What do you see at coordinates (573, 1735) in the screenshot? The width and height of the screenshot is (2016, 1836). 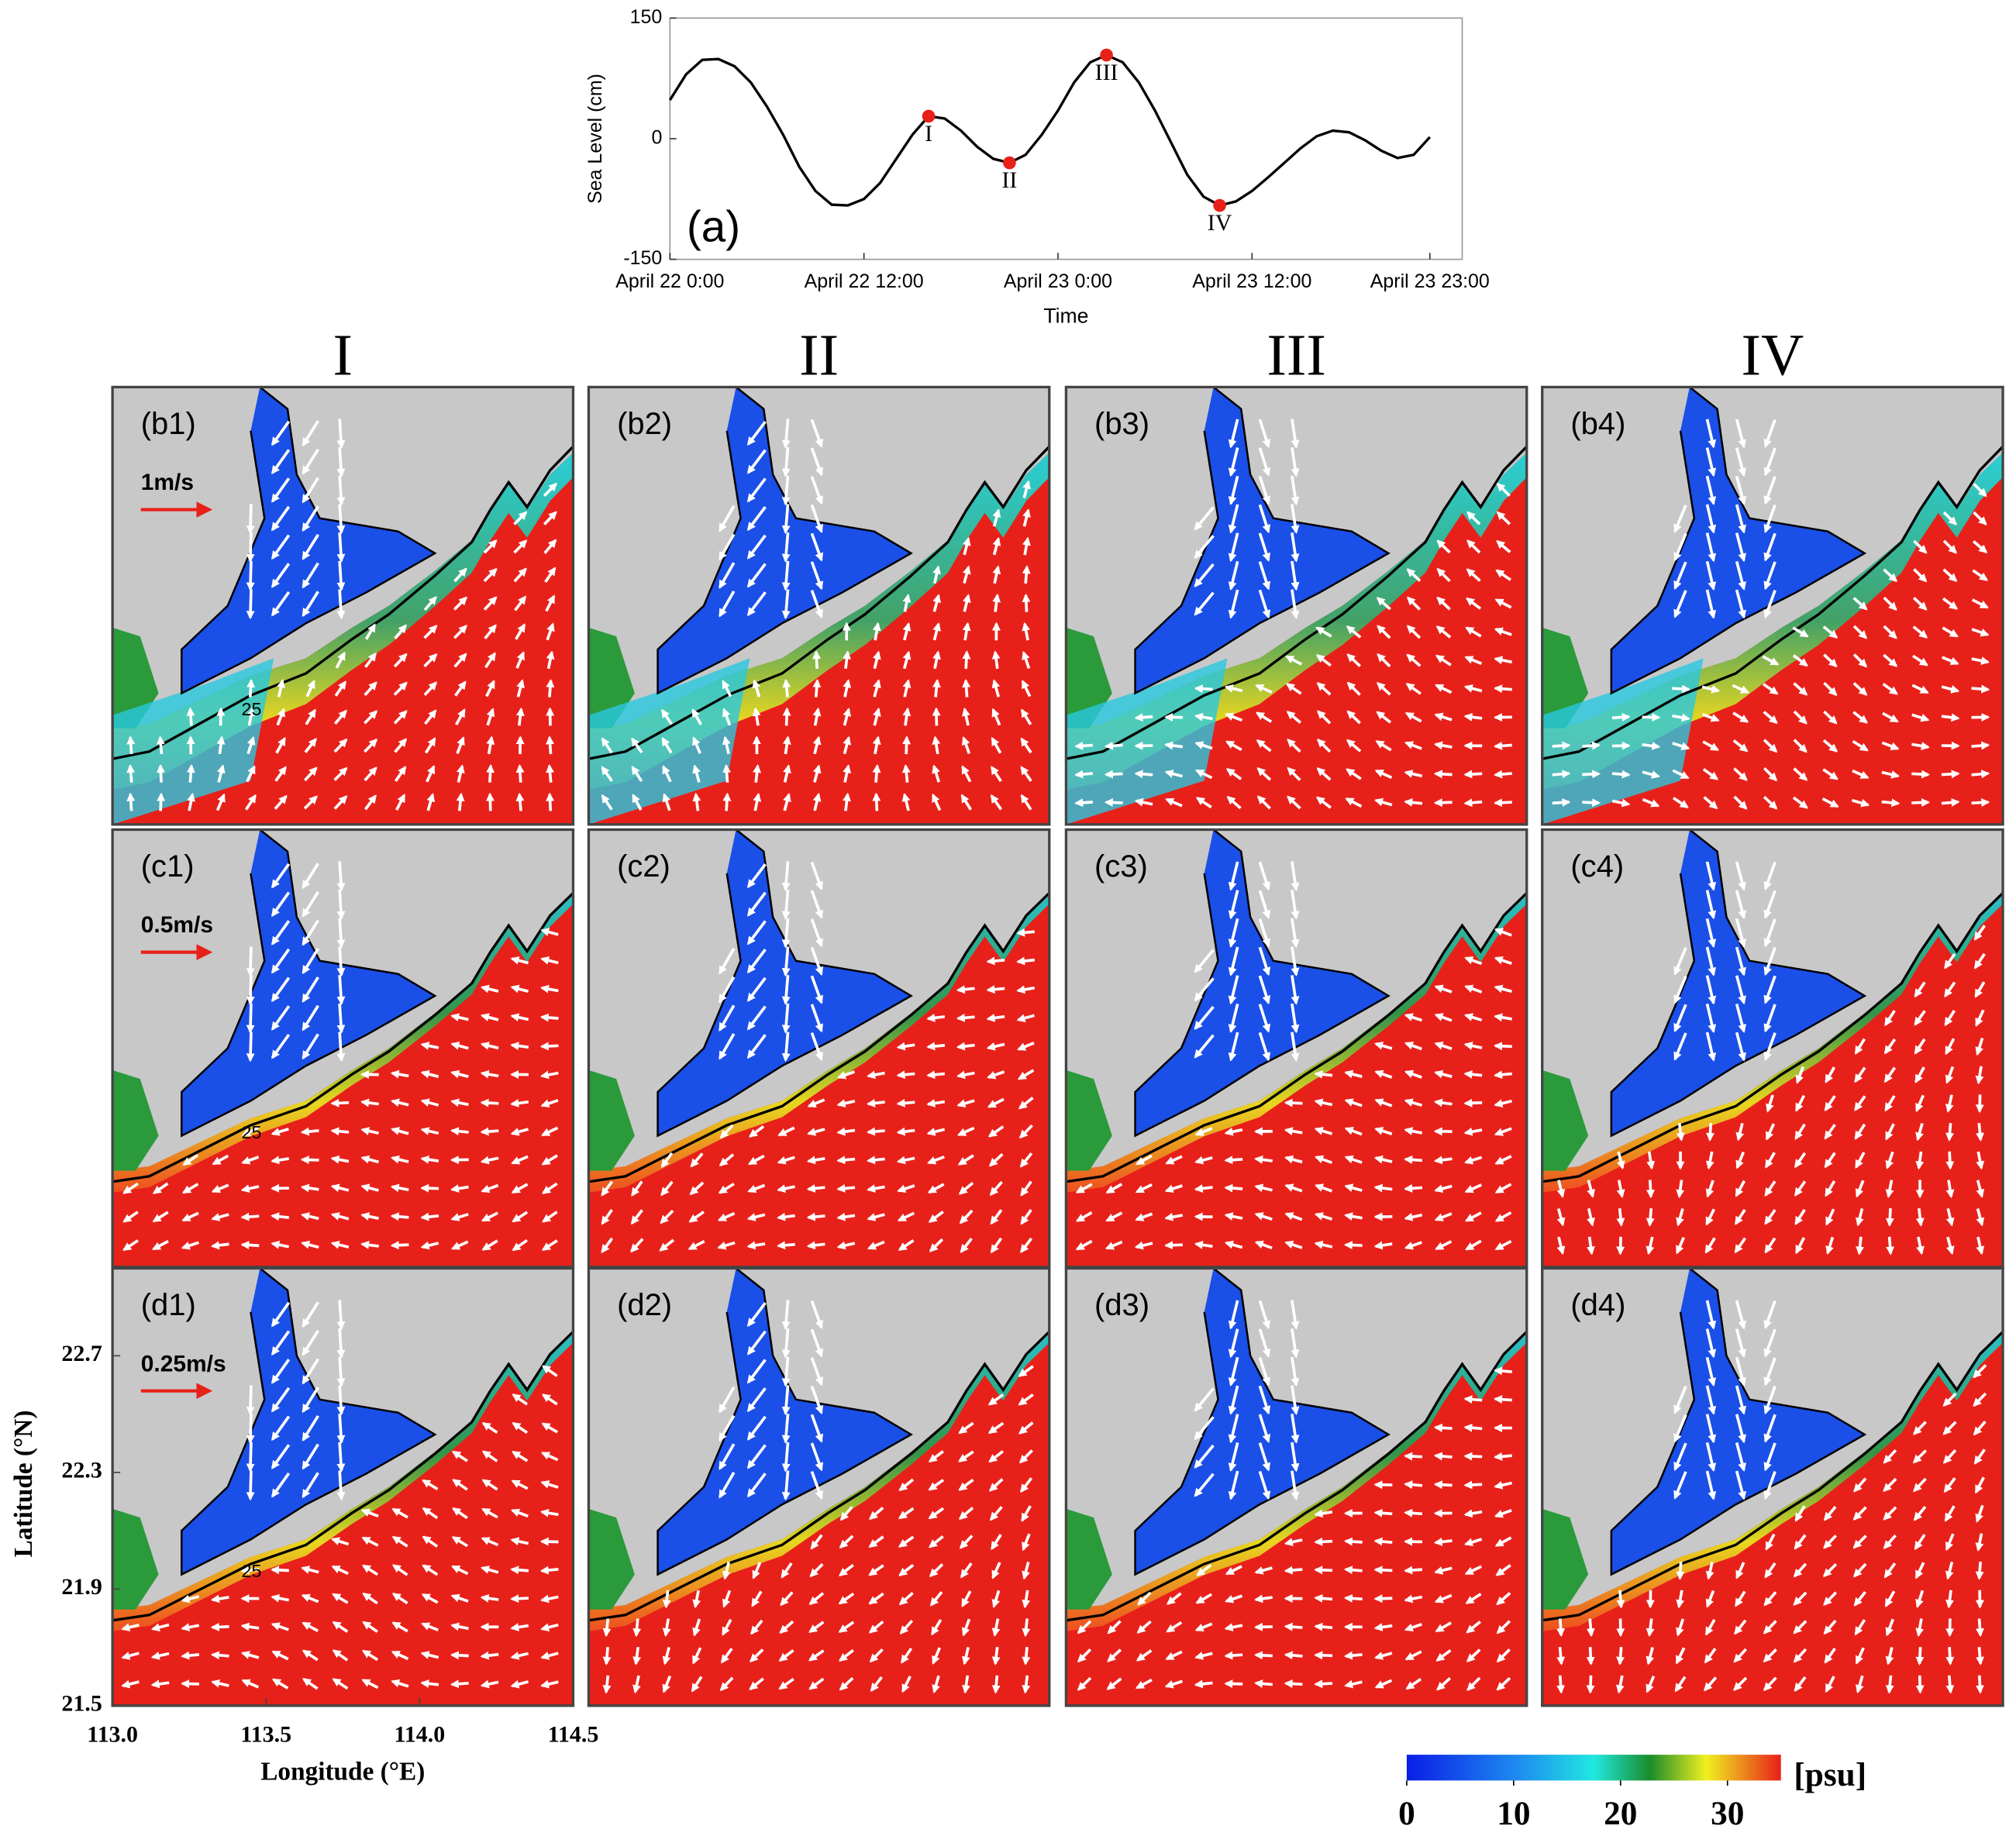 I see `x-tick-label: 114.5` at bounding box center [573, 1735].